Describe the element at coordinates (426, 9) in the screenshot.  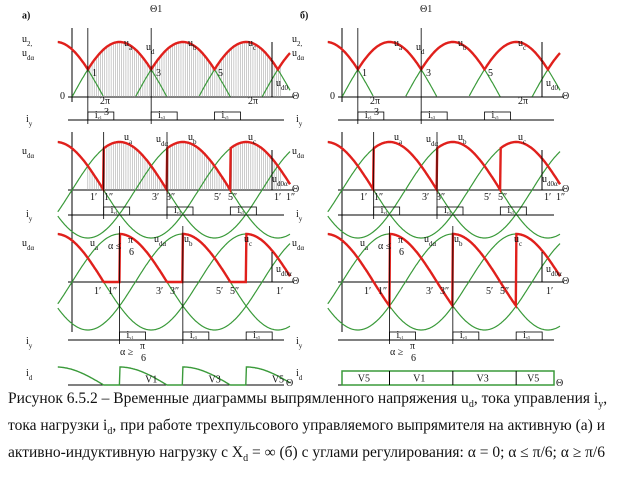
I see `label-text: Θ1` at that location.